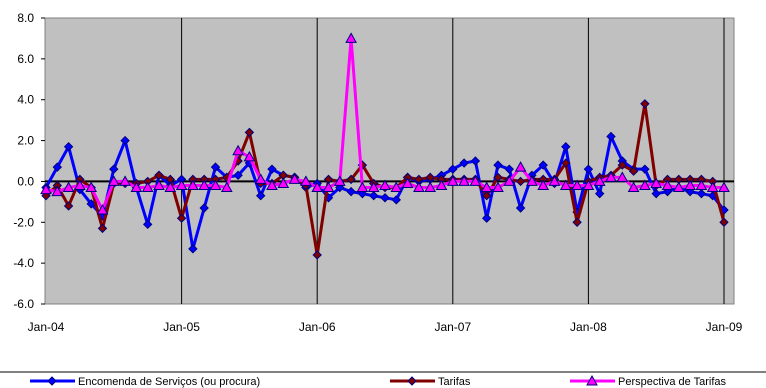 The width and height of the screenshot is (766, 388). I want to click on y-tick-label: 8.0, so click(25, 18).